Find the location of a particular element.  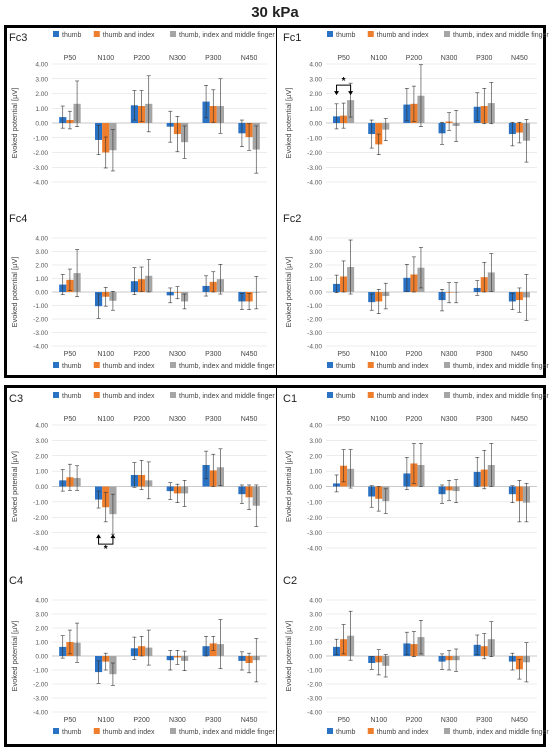

legend-label-thumb-index-and-middle-finger: thumb, index and middle finger is located at coordinates (501, 732).